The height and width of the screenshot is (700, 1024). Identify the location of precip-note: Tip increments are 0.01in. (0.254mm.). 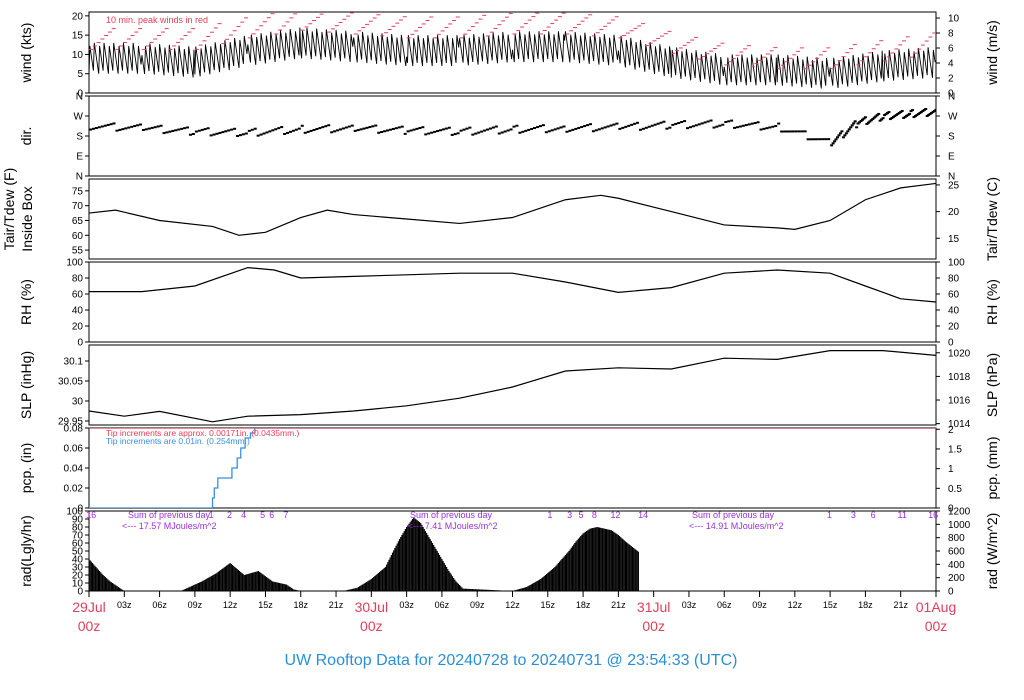
(178, 441).